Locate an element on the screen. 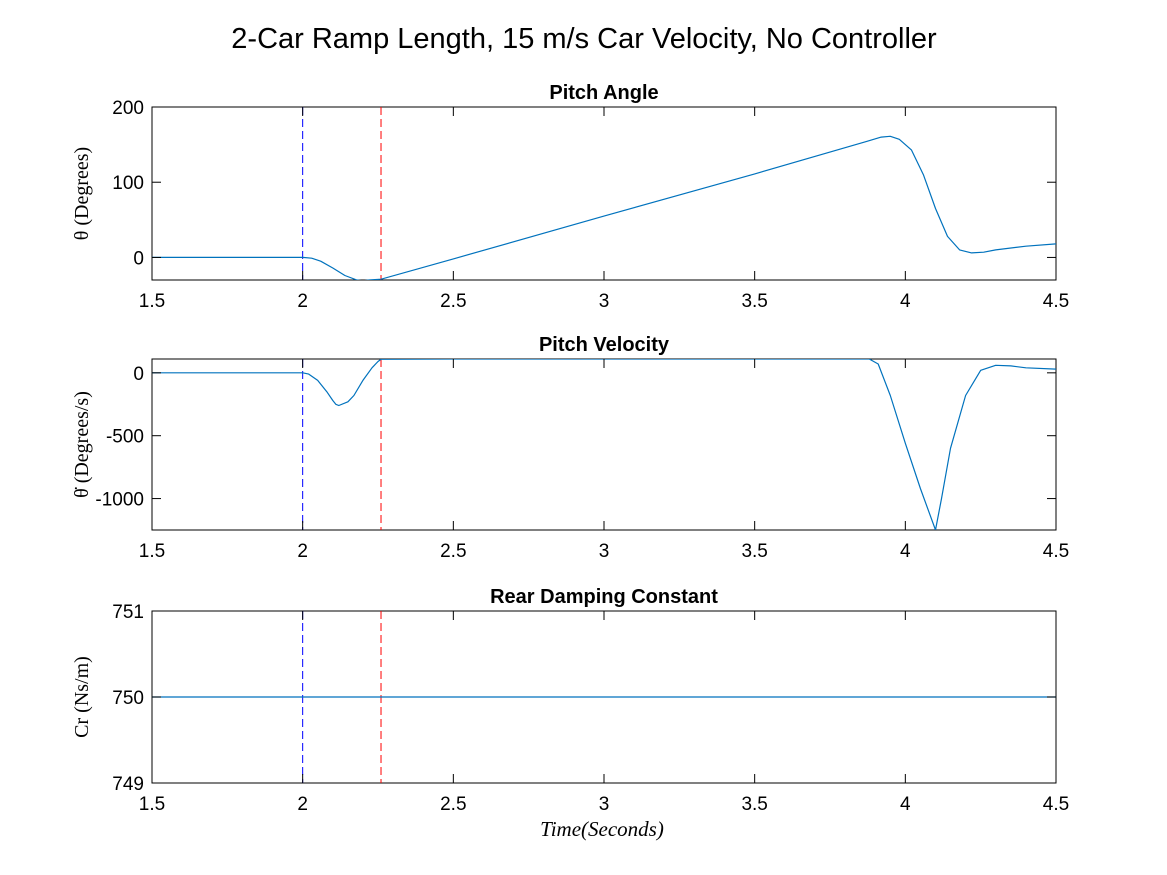 Image resolution: width=1167 pixels, height=875 pixels. y-axis-label: θ̇ (Degrees/s) is located at coordinates (82, 444).